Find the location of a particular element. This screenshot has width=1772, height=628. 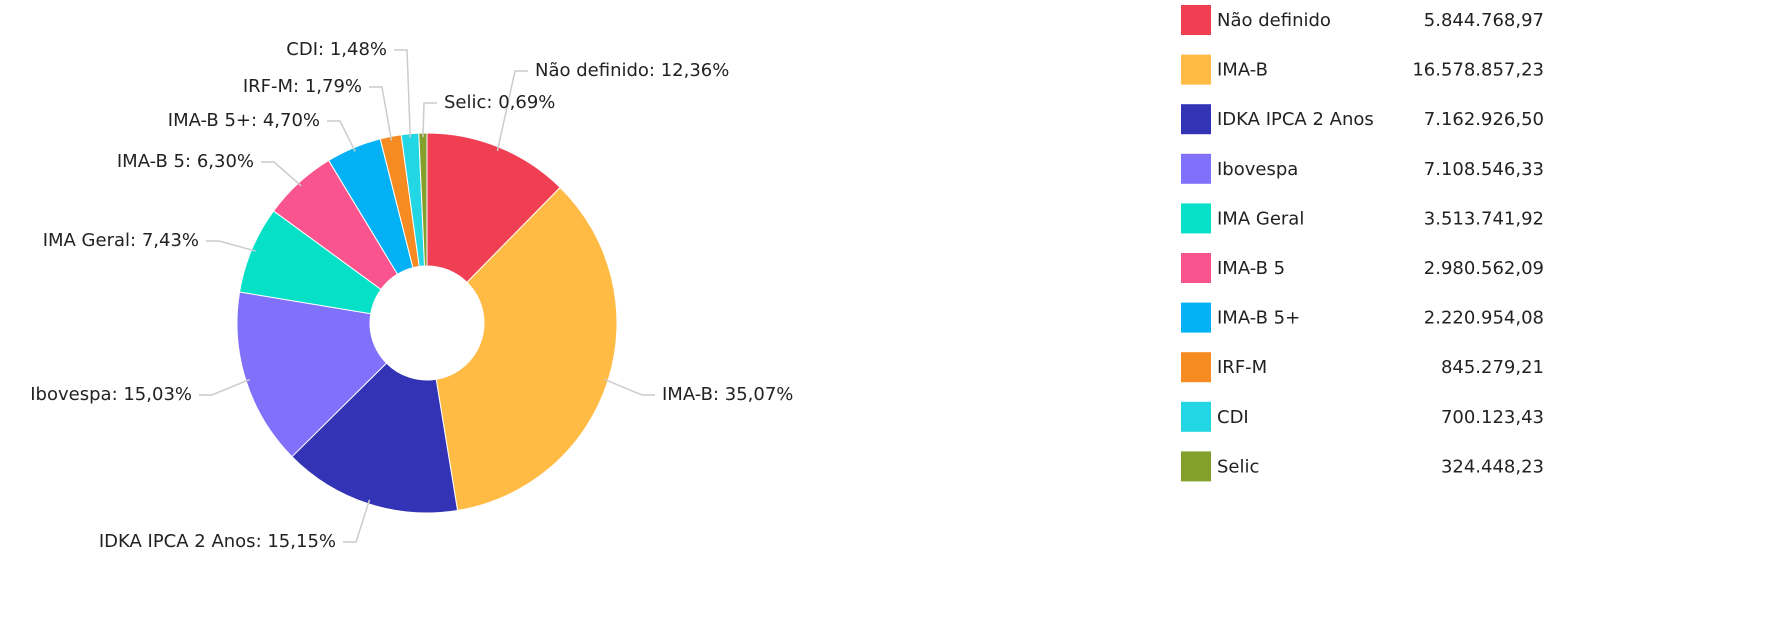

slice-label: CDI: 1,48% is located at coordinates (336, 49).